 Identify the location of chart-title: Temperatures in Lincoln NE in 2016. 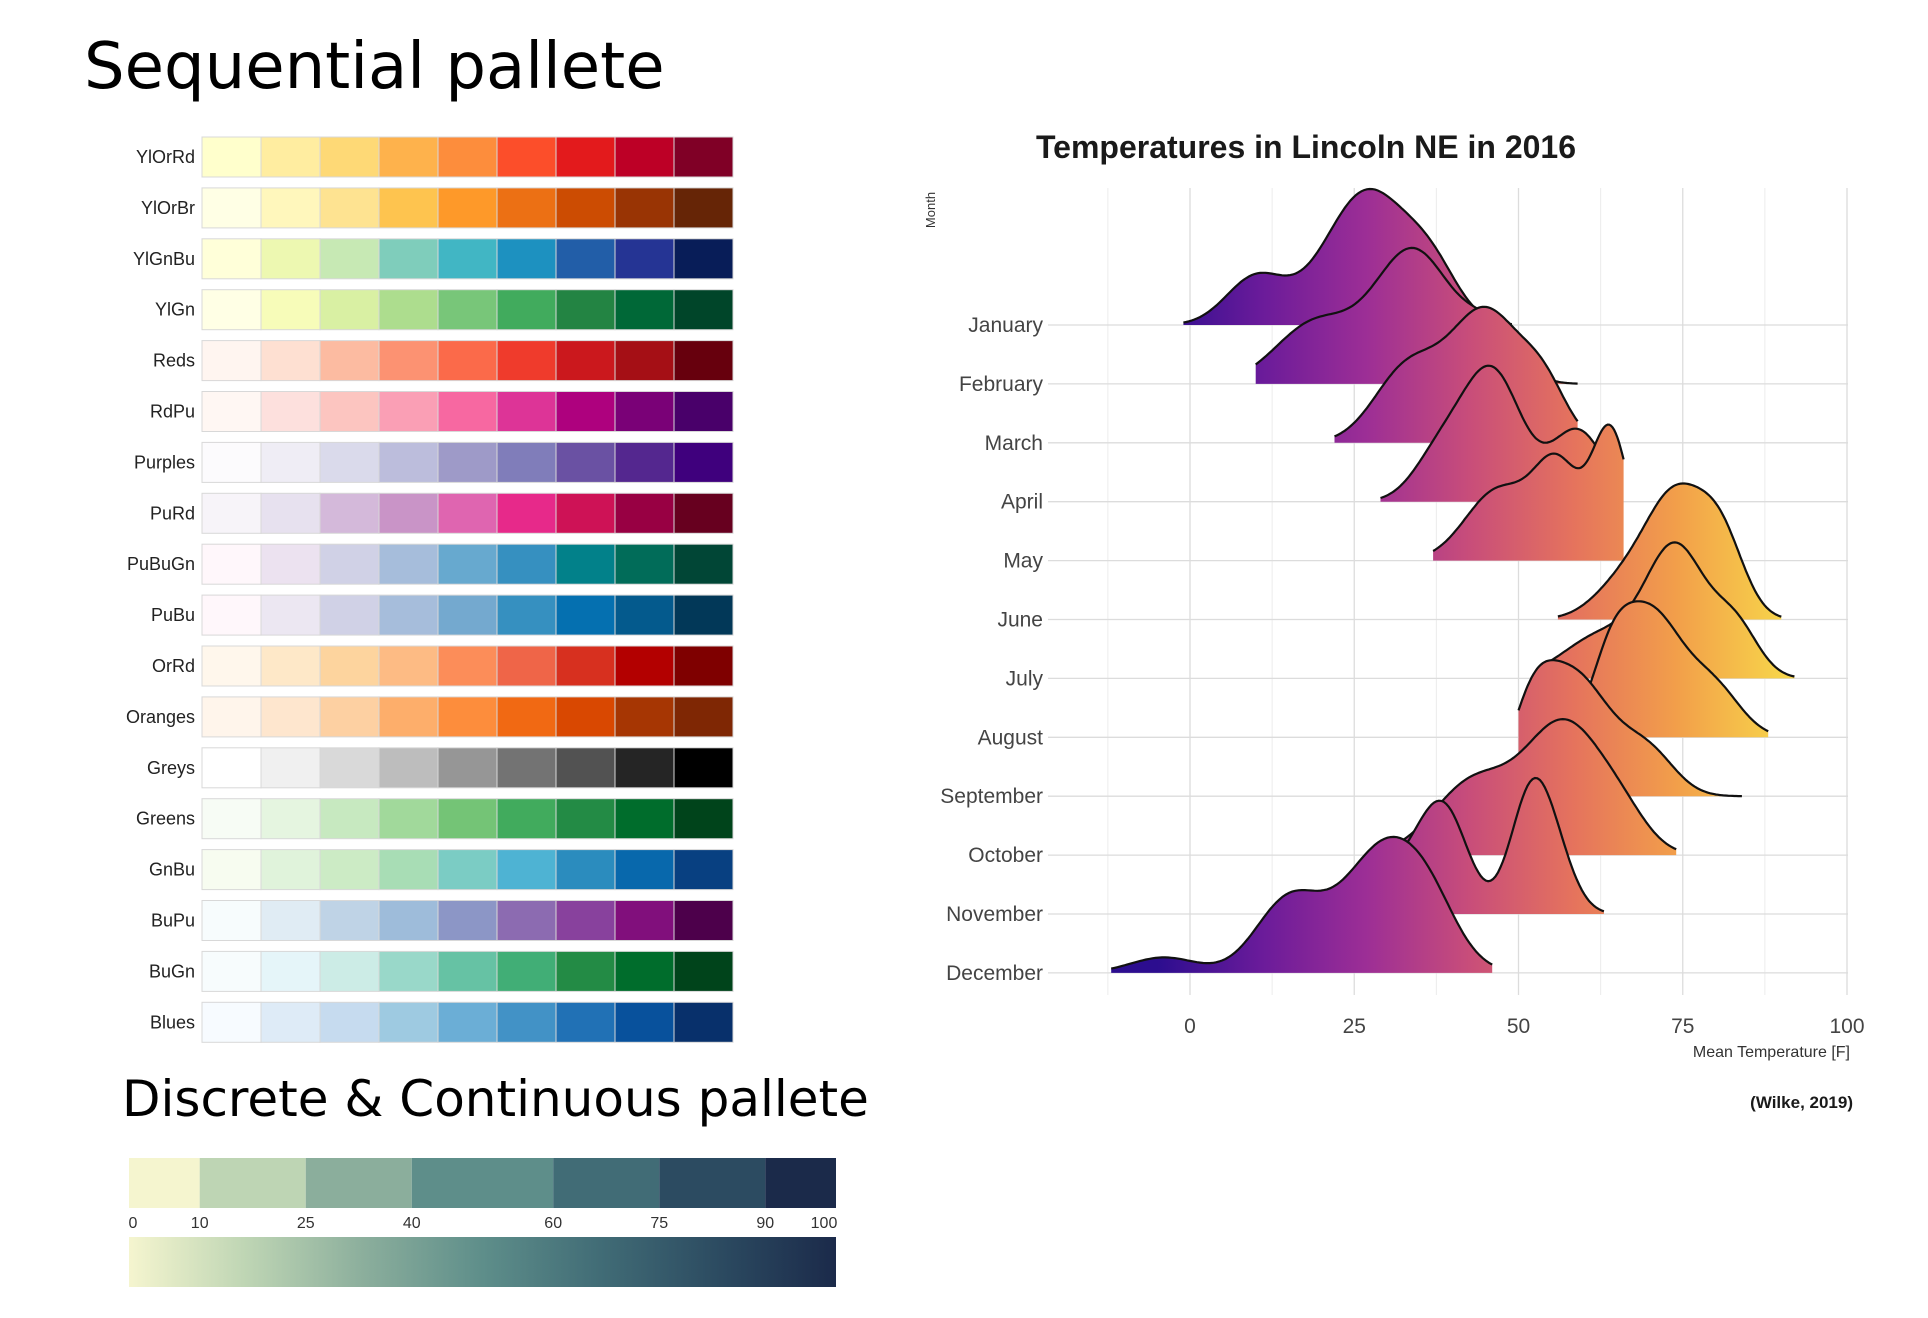
(1306, 147).